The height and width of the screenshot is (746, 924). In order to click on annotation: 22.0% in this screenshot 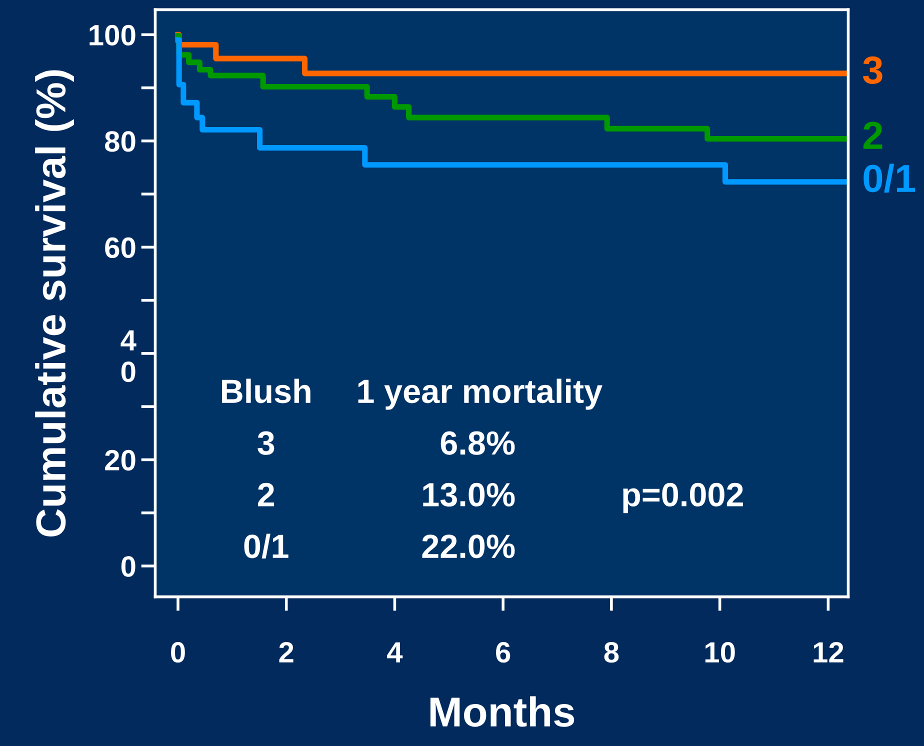, I will do `click(468, 546)`.